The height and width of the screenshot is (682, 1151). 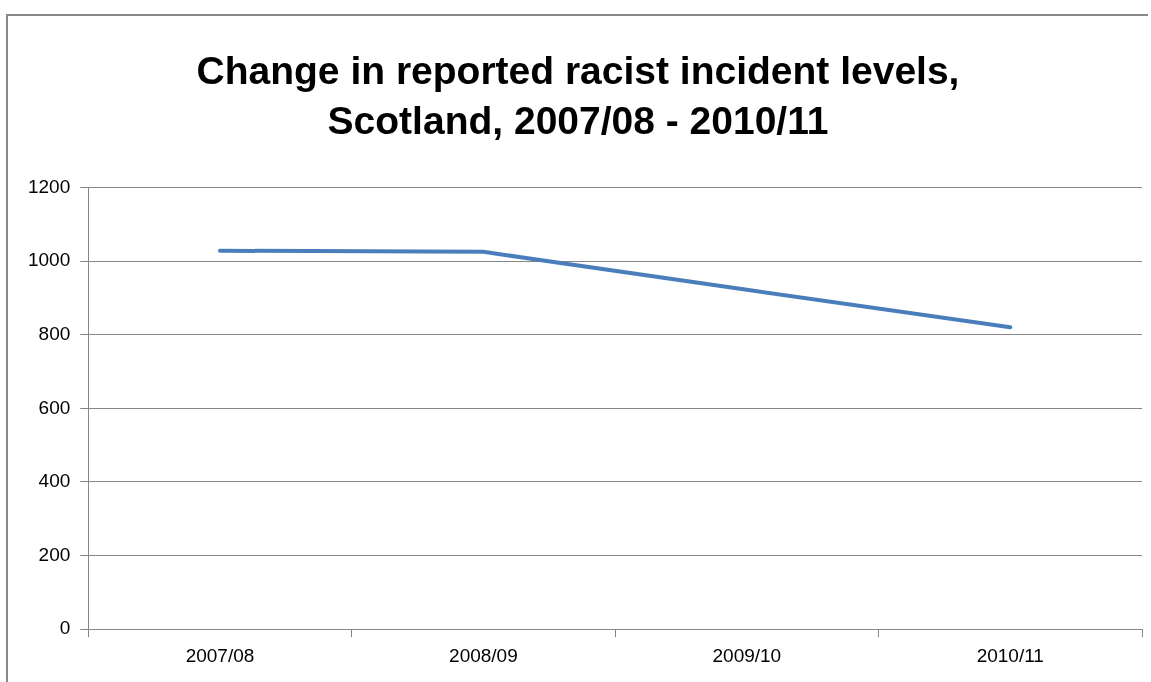 What do you see at coordinates (54, 481) in the screenshot?
I see `y-tick-label: 400` at bounding box center [54, 481].